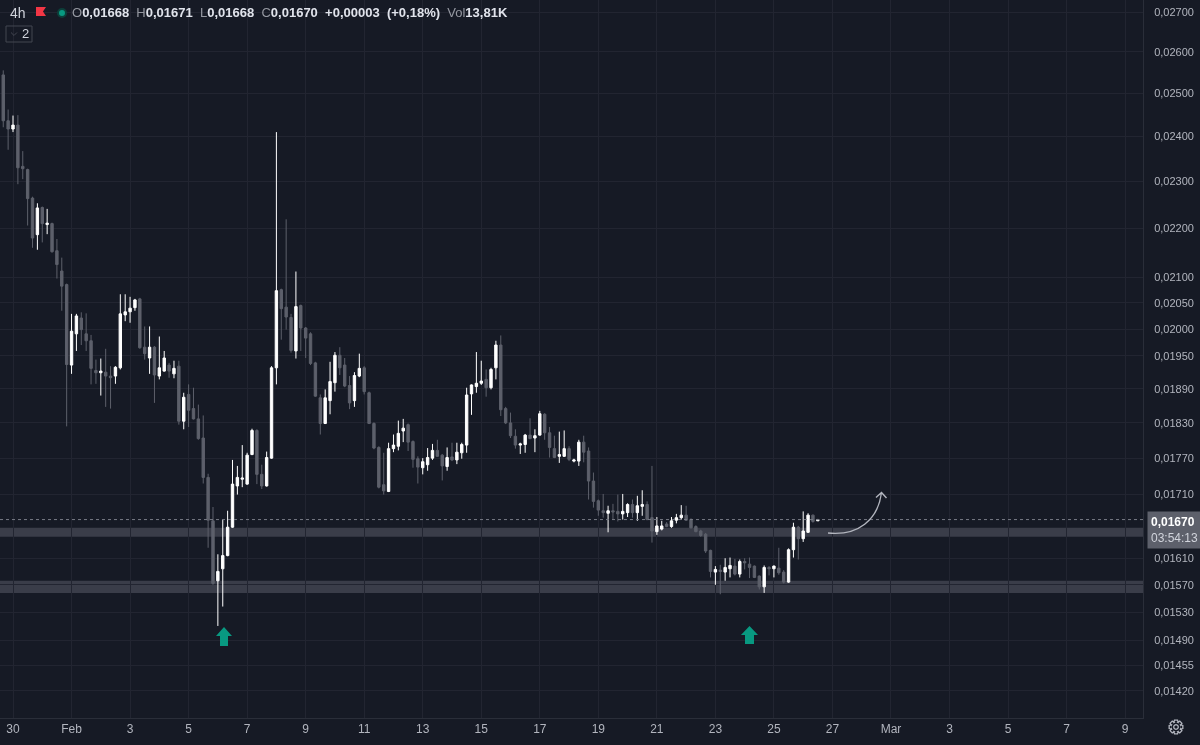 The height and width of the screenshot is (745, 1200). What do you see at coordinates (1174, 355) in the screenshot?
I see `y-tick-label: 0,01950` at bounding box center [1174, 355].